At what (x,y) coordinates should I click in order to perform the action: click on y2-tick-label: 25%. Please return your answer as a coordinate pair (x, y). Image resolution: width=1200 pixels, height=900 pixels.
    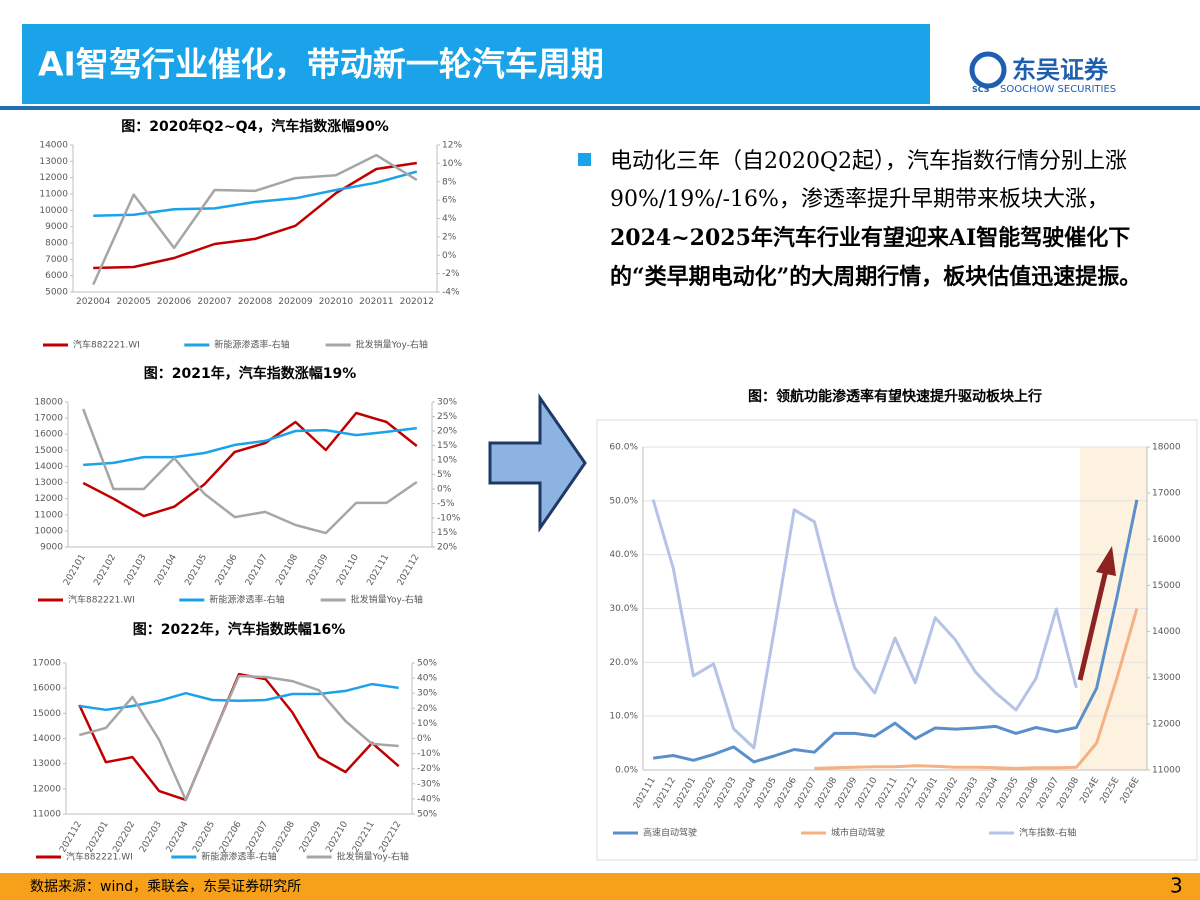
    Looking at the image, I should click on (447, 417).